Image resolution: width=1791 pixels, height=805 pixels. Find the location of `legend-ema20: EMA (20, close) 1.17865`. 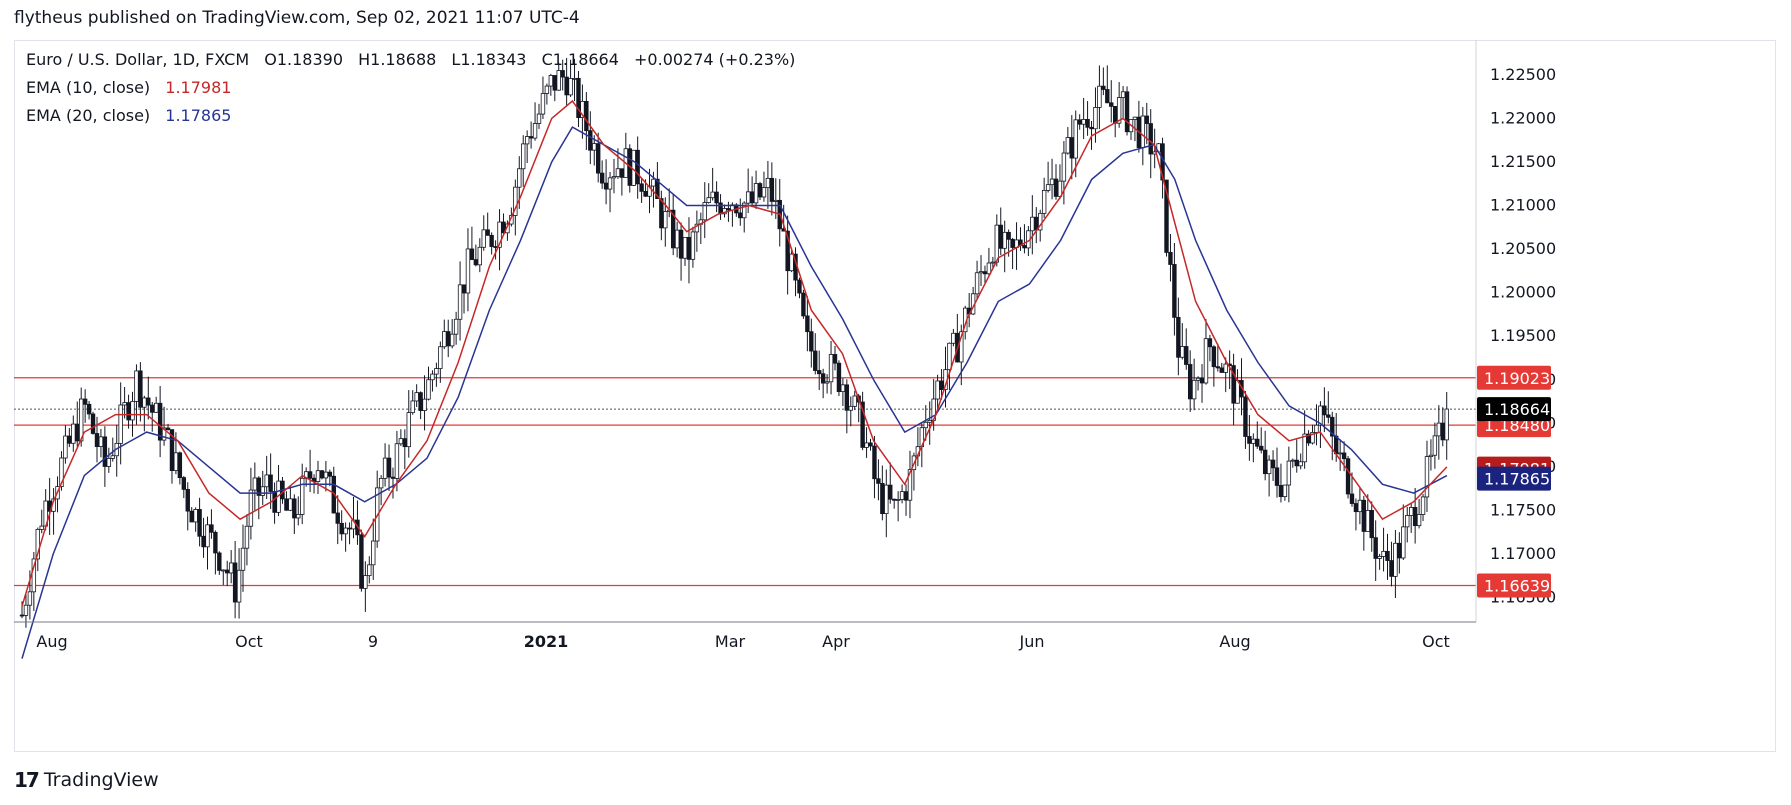

legend-ema20: EMA (20, close) 1.17865 is located at coordinates (128, 115).